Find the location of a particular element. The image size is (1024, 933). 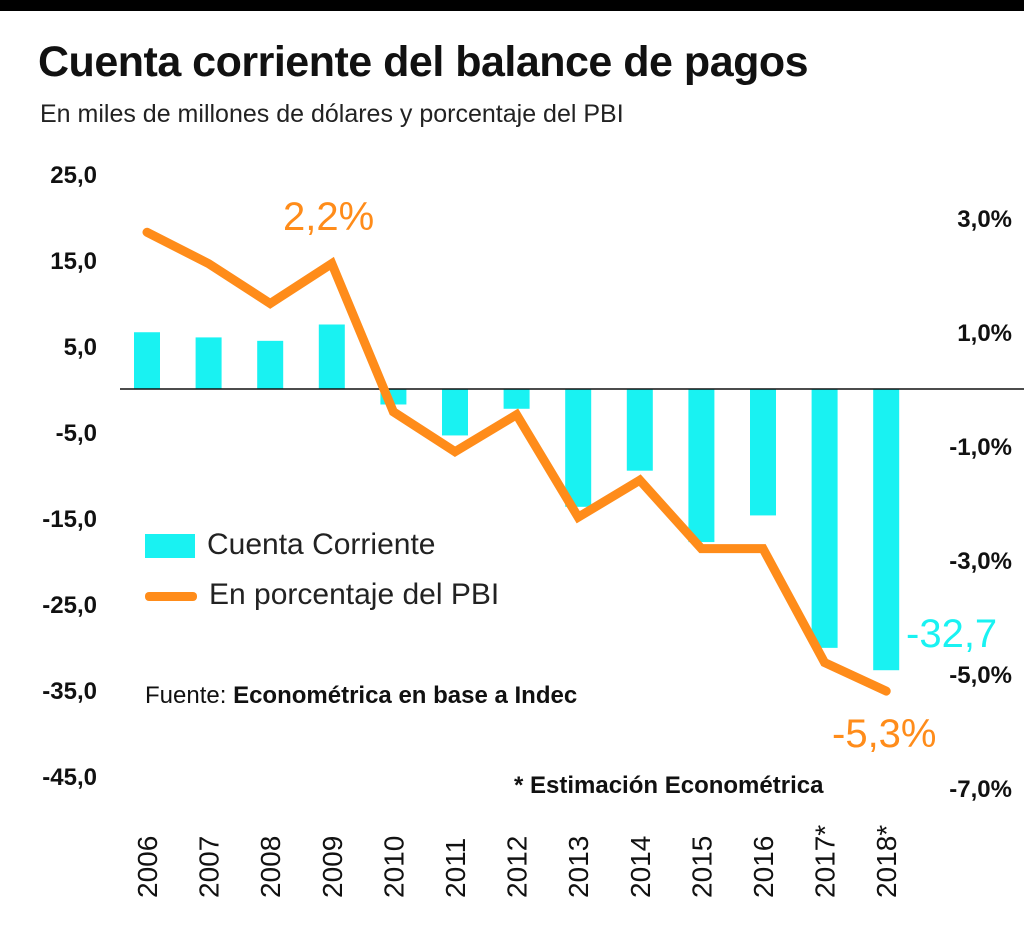

pbi-point-2011 is located at coordinates (455, 451).